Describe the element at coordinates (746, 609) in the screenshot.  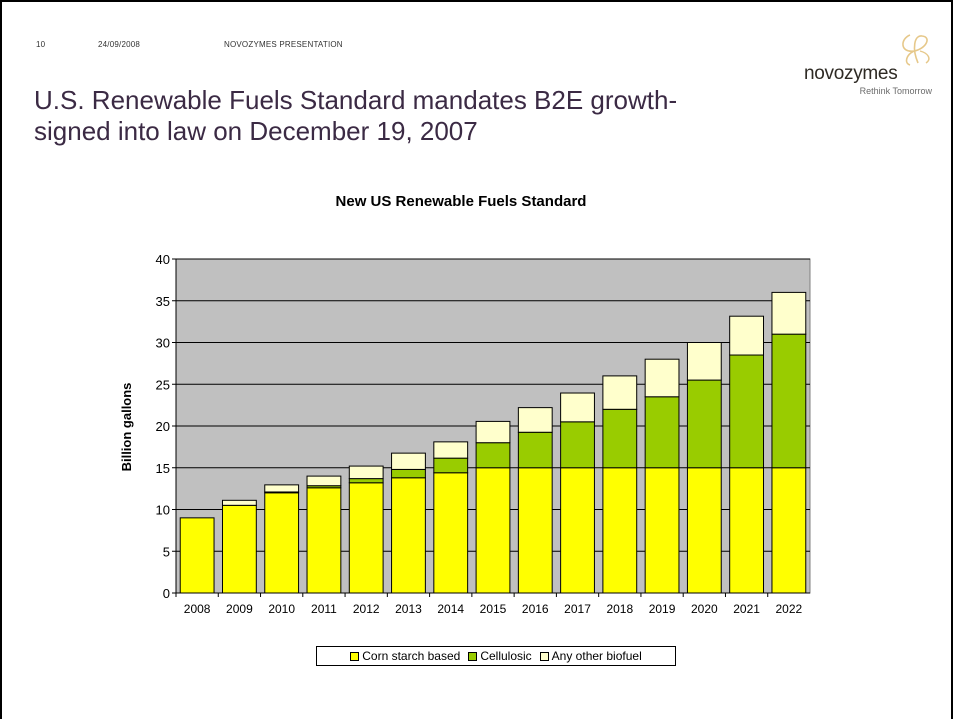
I see `x-tick-label: 2021` at that location.